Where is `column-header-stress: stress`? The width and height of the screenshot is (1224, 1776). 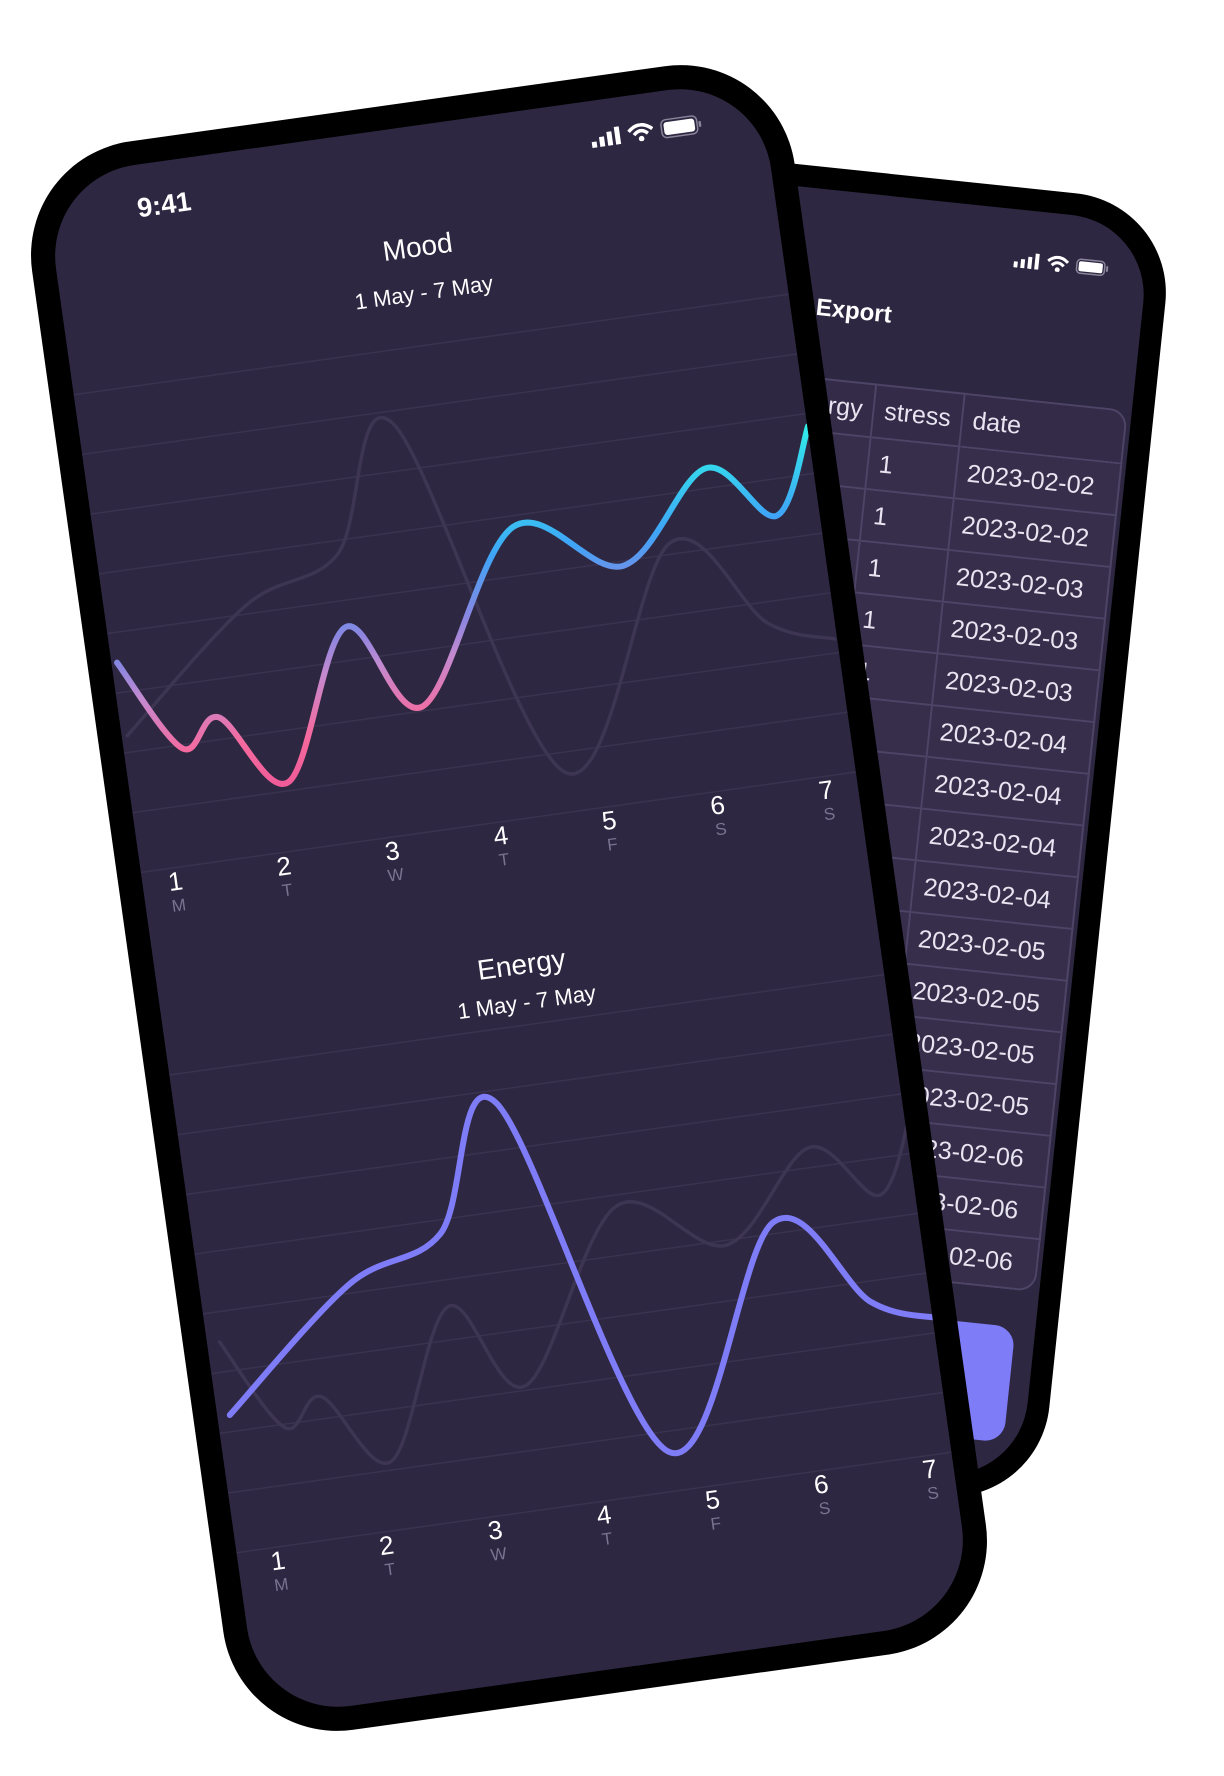 column-header-stress: stress is located at coordinates (918, 415).